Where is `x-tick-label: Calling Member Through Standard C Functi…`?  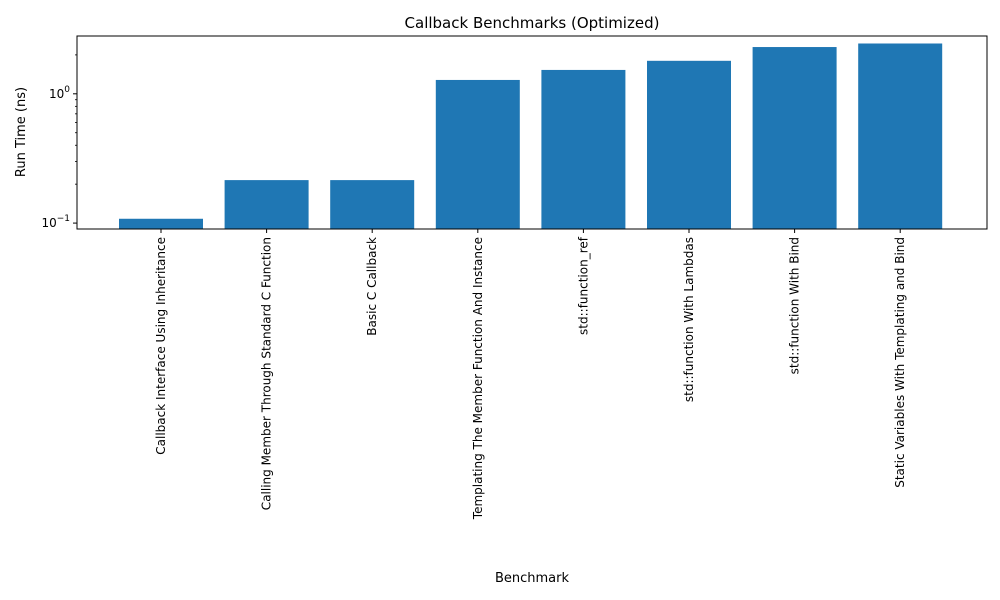 x-tick-label: Calling Member Through Standard C Functi… is located at coordinates (267, 373).